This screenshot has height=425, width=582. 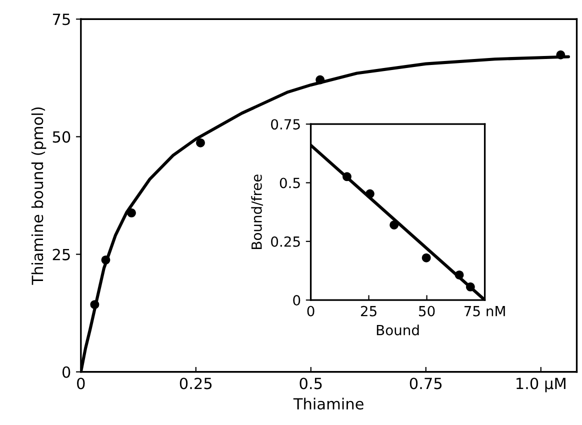 What do you see at coordinates (290, 183) in the screenshot?
I see `y-tick-label: 0.5` at bounding box center [290, 183].